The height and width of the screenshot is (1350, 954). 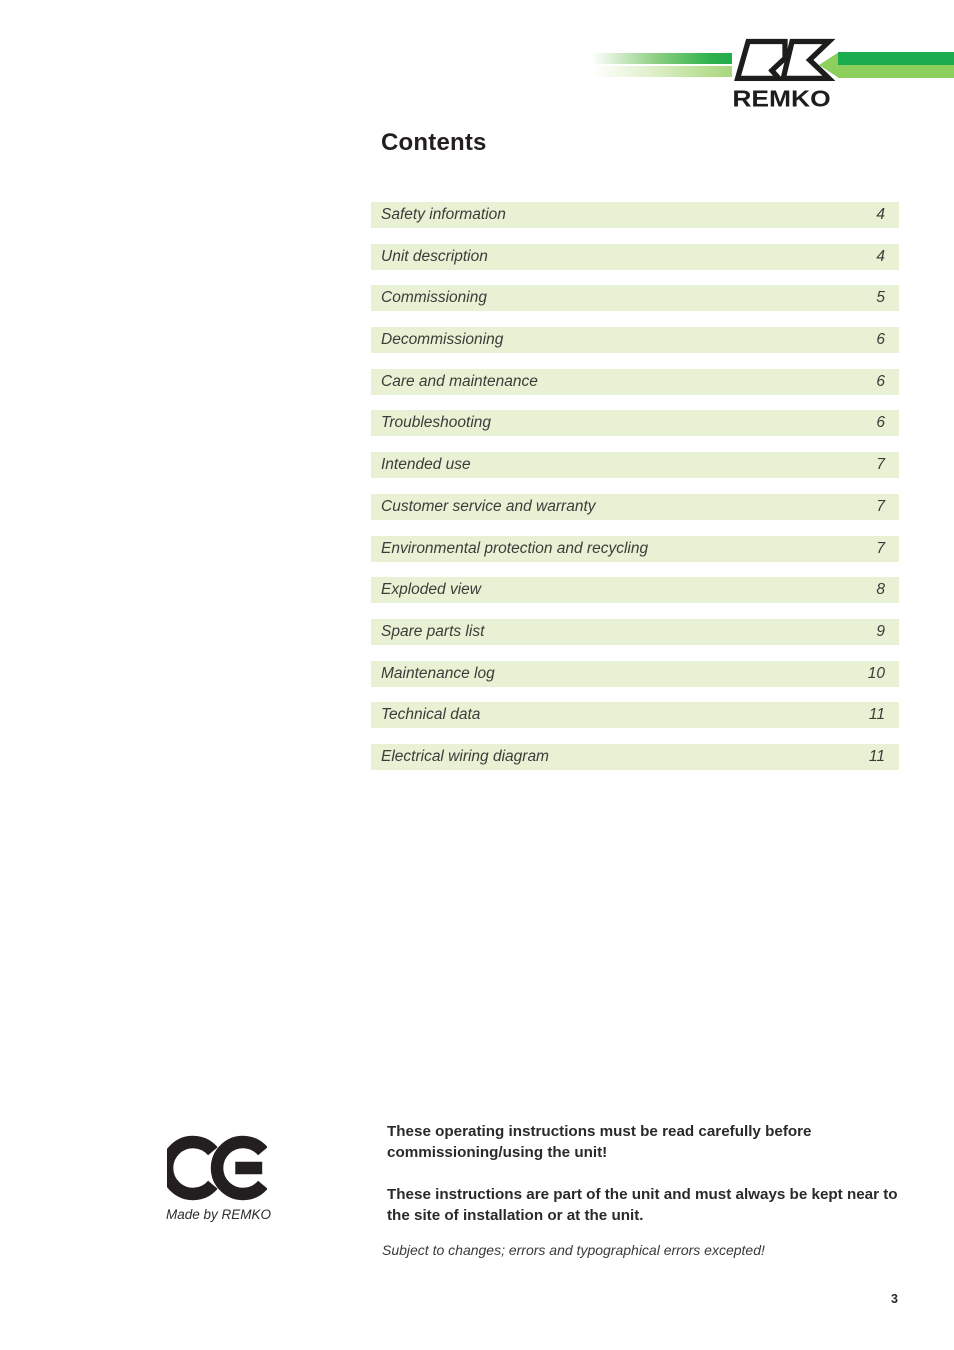 I want to click on toc-entry-label: Decommissioning, so click(x=442, y=340).